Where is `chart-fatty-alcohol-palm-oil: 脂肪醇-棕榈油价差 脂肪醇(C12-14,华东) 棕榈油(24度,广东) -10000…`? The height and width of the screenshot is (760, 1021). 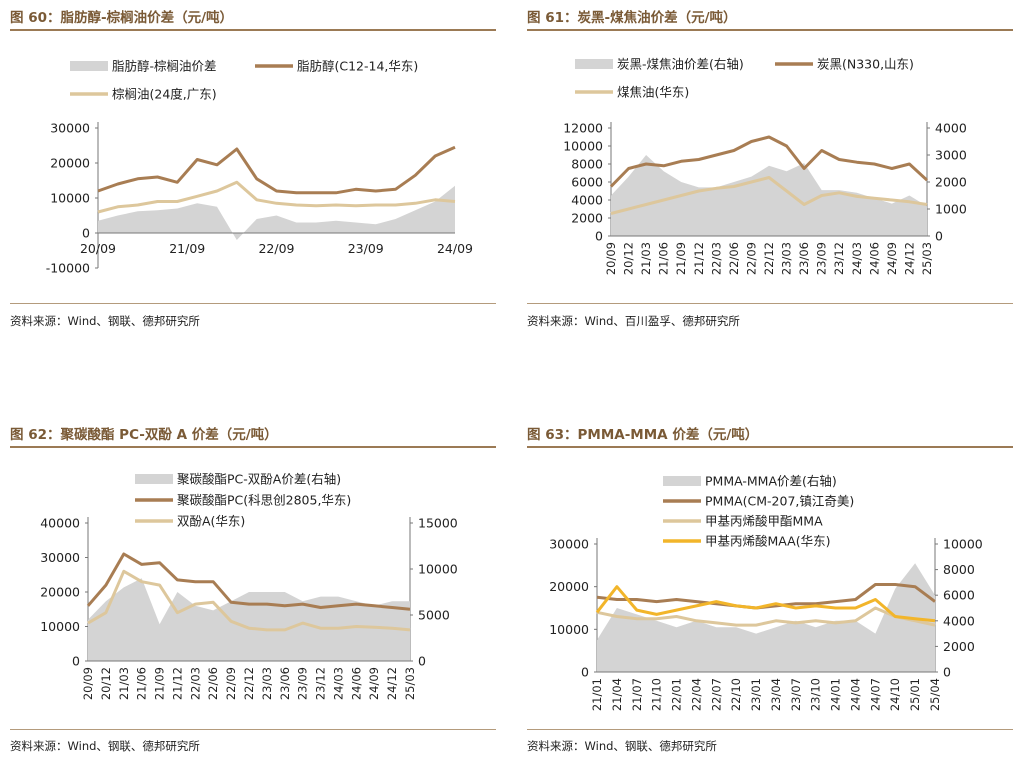
chart-fatty-alcohol-palm-oil: 脂肪醇-棕榈油价差 脂肪醇(C12-14,华东) 棕榈油(24度,广东) -10000… is located at coordinates (259, 167).